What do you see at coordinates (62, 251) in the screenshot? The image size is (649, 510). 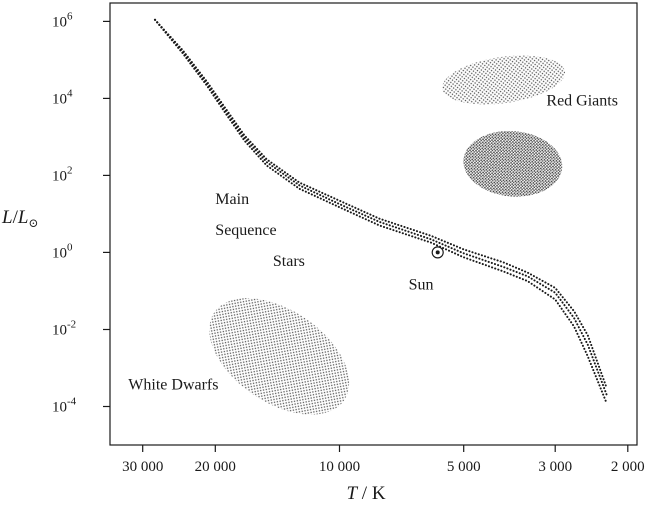 I see `y-tick-label: 10⁰` at bounding box center [62, 251].